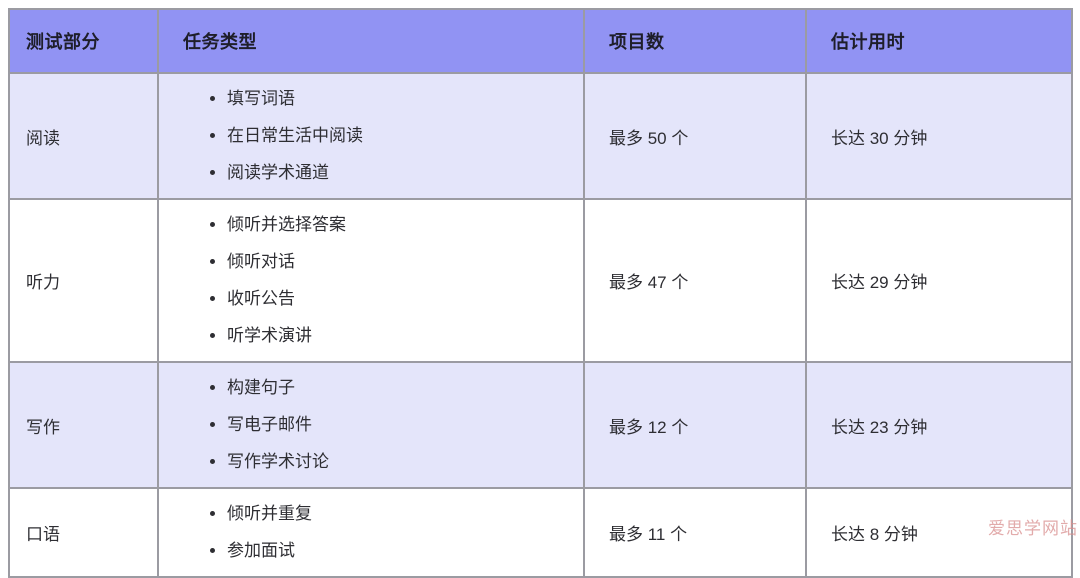 The width and height of the screenshot is (1080, 578). What do you see at coordinates (695, 136) in the screenshot?
I see `items-cell: 最多 50 个` at bounding box center [695, 136].